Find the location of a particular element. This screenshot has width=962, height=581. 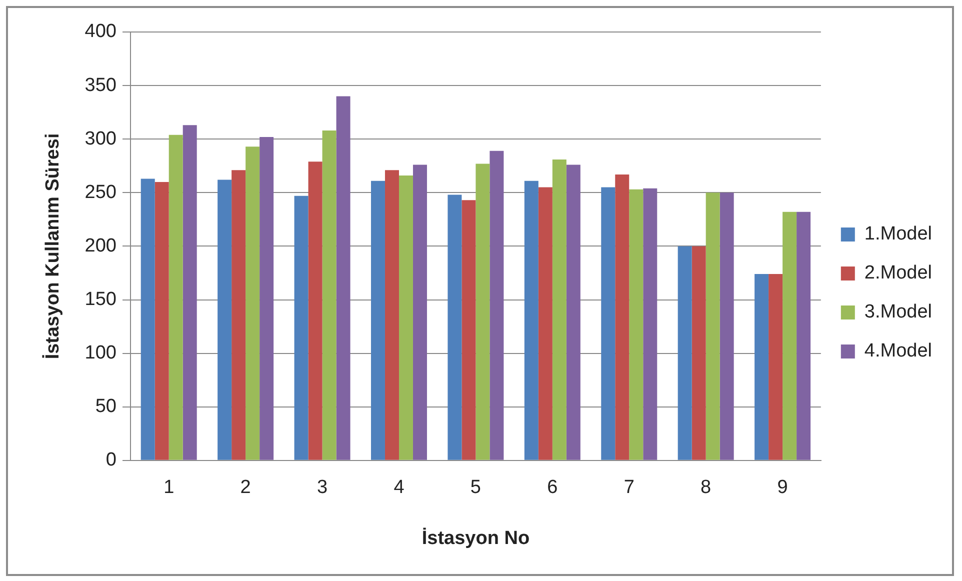

y-tick-label: 350 is located at coordinates (100, 85).